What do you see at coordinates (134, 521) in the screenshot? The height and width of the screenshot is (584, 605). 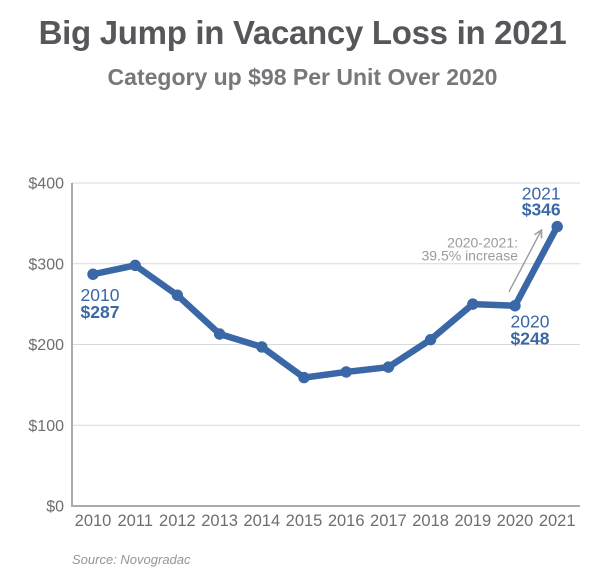 I see `x-axis-tick-label: 2011` at bounding box center [134, 521].